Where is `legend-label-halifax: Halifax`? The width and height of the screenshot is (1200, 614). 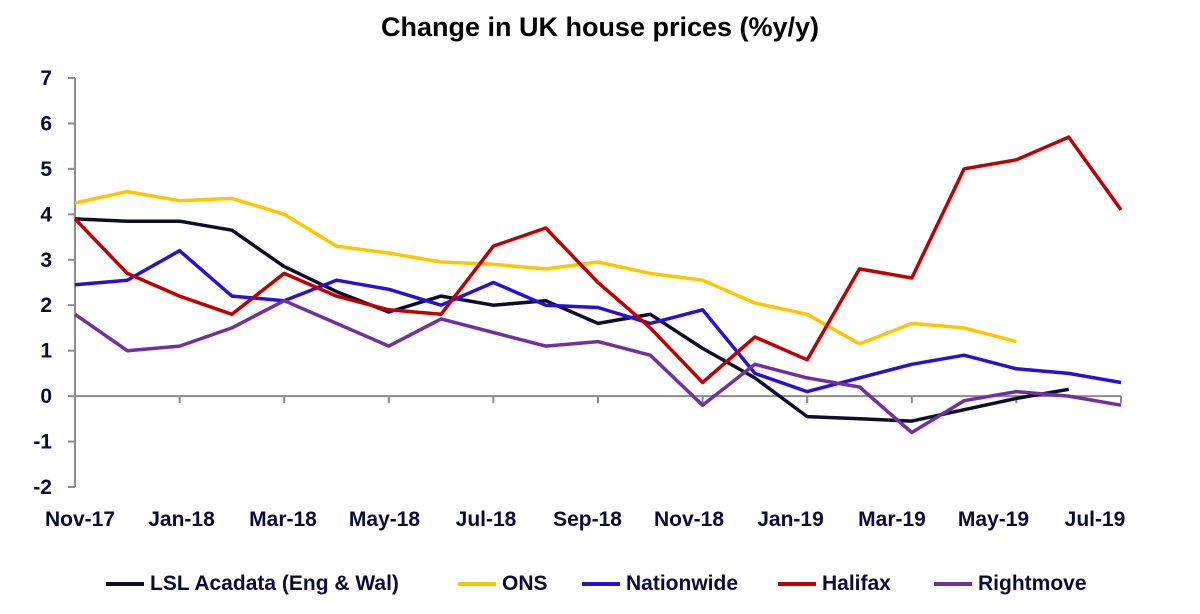 legend-label-halifax: Halifax is located at coordinates (856, 583).